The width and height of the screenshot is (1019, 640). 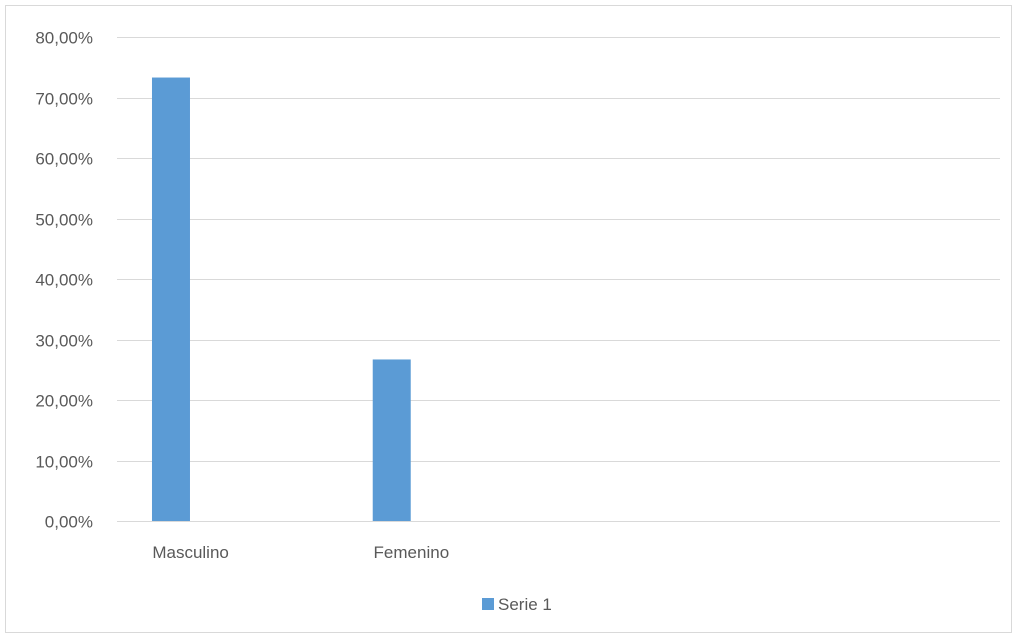 What do you see at coordinates (64, 220) in the screenshot?
I see `y-tick-label: 50,00%` at bounding box center [64, 220].